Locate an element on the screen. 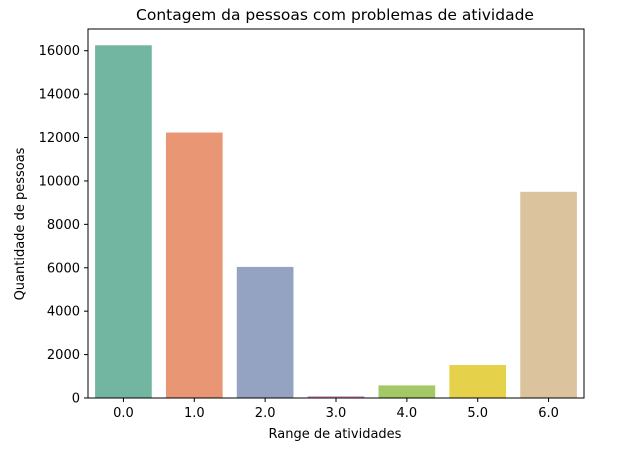 This screenshot has width=636, height=452. y-tick-label: 14000 is located at coordinates (59, 95).